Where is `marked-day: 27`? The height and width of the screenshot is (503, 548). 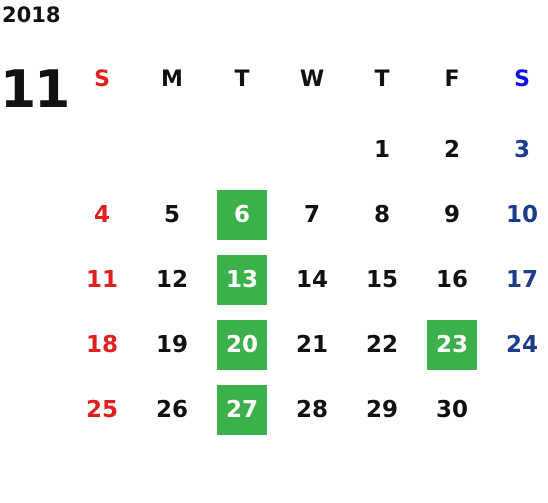 marked-day: 27 is located at coordinates (242, 410).